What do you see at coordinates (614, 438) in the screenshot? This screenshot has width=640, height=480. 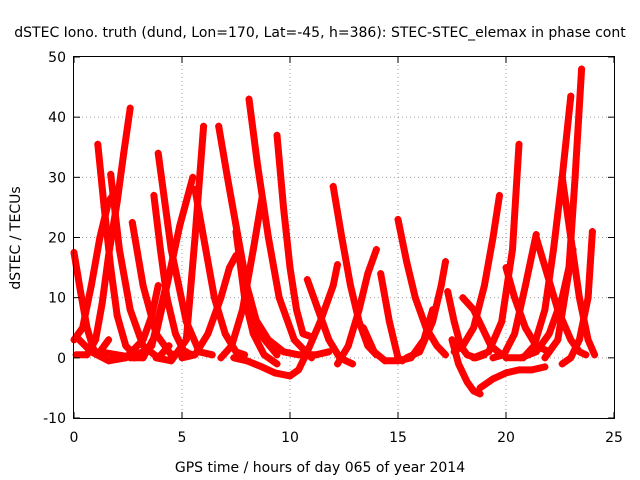 I see `x-tick-label: 25` at bounding box center [614, 438].